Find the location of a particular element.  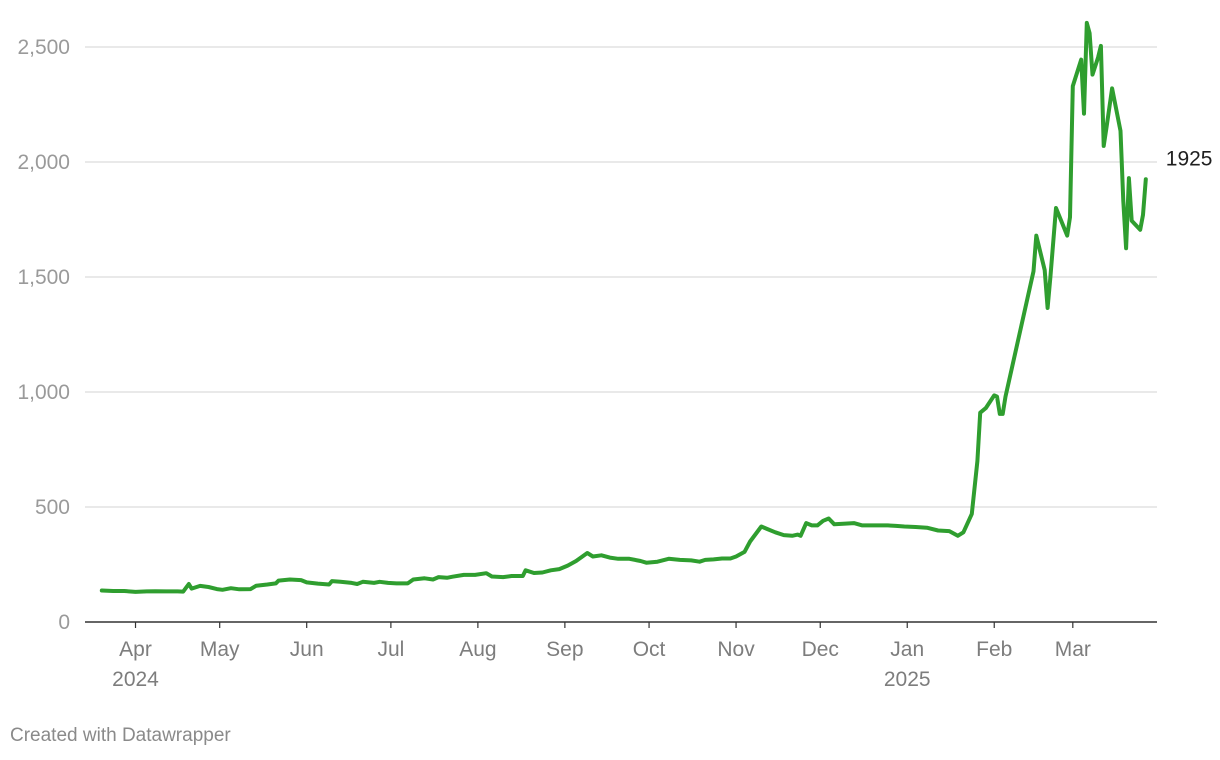

x-tick-label: Jan is located at coordinates (907, 649).